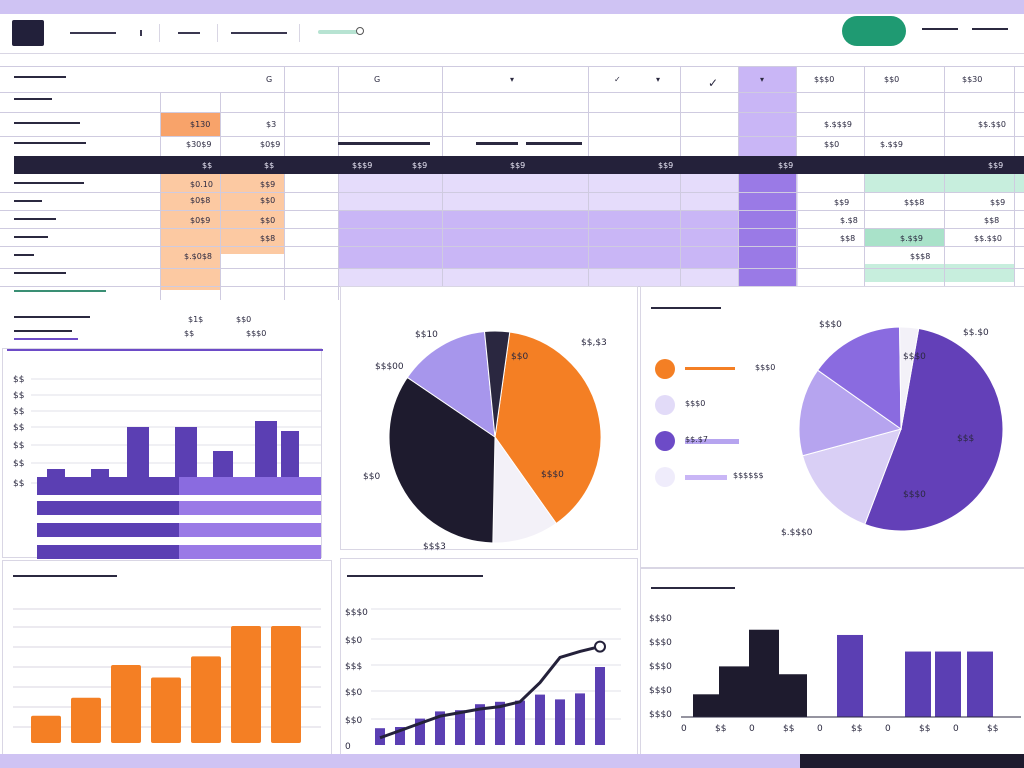 The height and width of the screenshot is (768, 1024). Describe the element at coordinates (489, 656) in the screenshot. I see `panel-combo-chart: $$$0 $$0 $$$ $$0 $$0 0` at that location.